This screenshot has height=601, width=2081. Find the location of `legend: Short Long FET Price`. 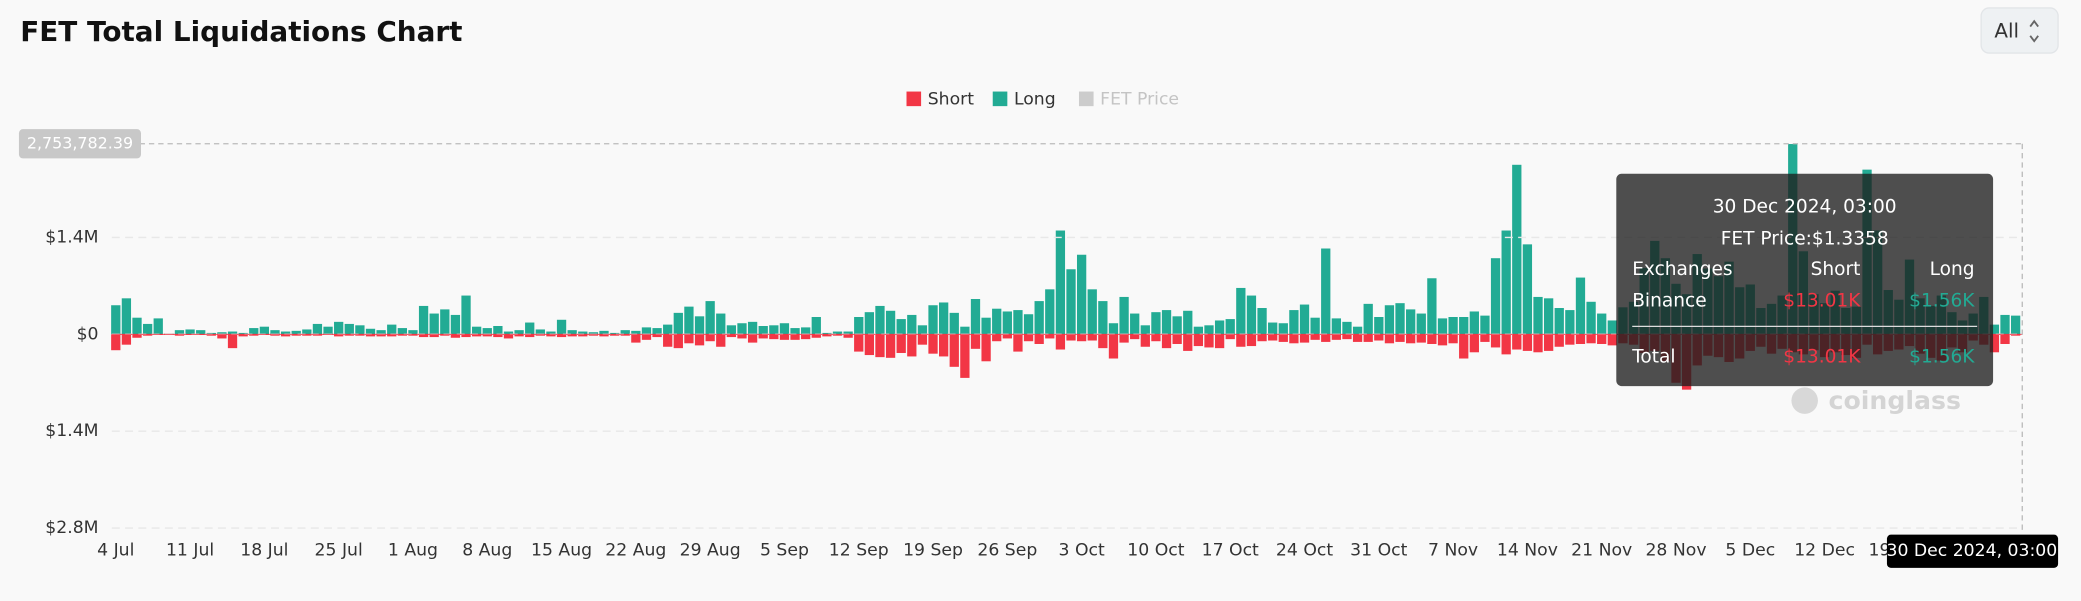

legend: Short Long FET Price is located at coordinates (1042, 100).